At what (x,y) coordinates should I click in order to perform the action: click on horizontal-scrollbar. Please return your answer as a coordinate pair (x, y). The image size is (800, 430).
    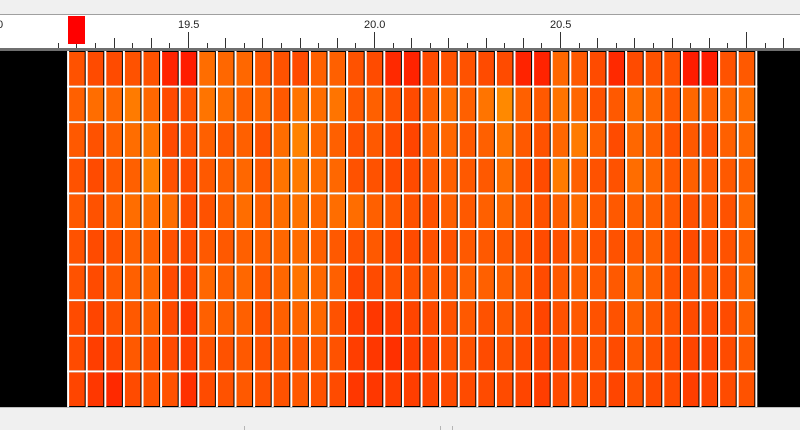
    Looking at the image, I should click on (400, 418).